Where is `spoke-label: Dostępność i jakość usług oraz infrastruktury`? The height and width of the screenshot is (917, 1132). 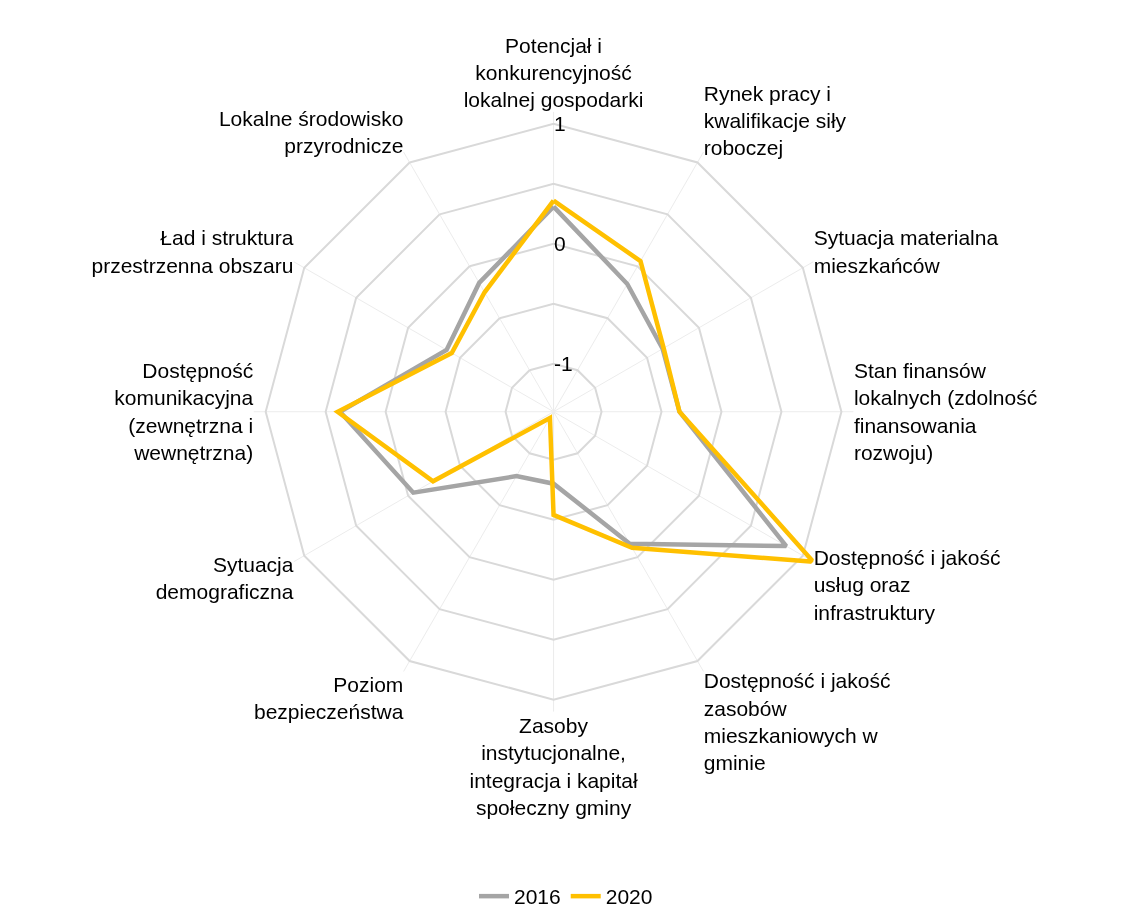 spoke-label: Dostępność i jakość usług oraz infrastruktury is located at coordinates (907, 585).